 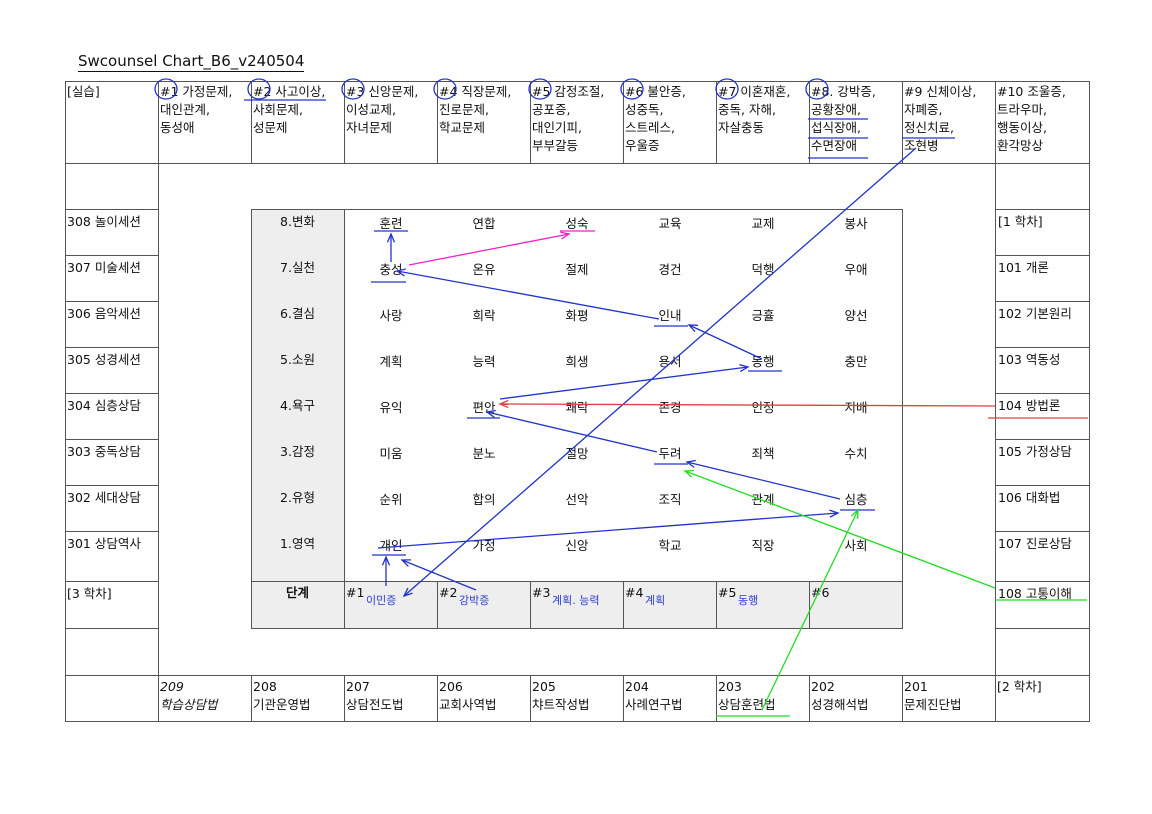 I want to click on top-cell-line: #3 신앙문제,, so click(x=382, y=91).